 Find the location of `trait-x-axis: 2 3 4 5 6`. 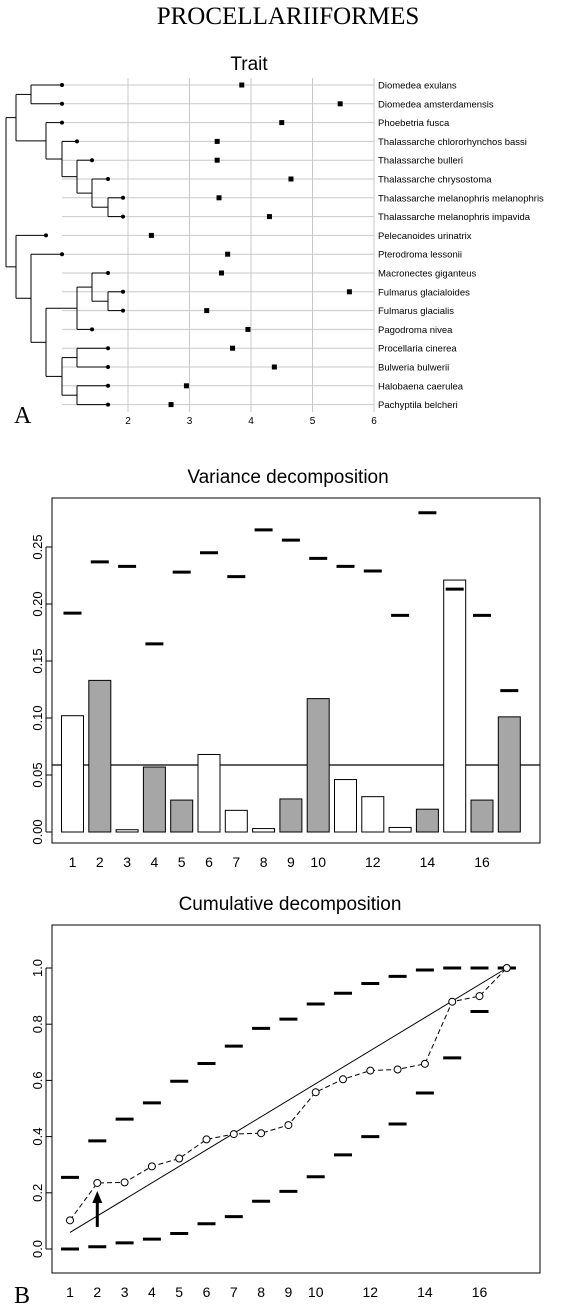

trait-x-axis: 2 3 4 5 6 is located at coordinates (251, 421).